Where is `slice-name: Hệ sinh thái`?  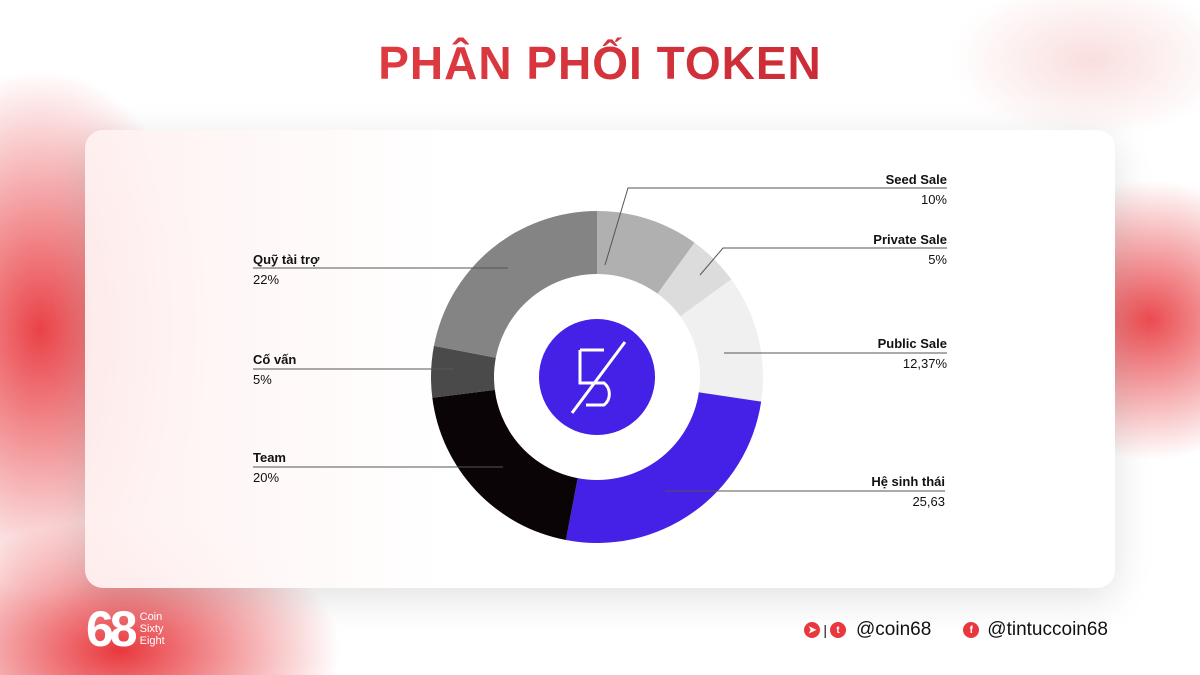
slice-name: Hệ sinh thái is located at coordinates (908, 481).